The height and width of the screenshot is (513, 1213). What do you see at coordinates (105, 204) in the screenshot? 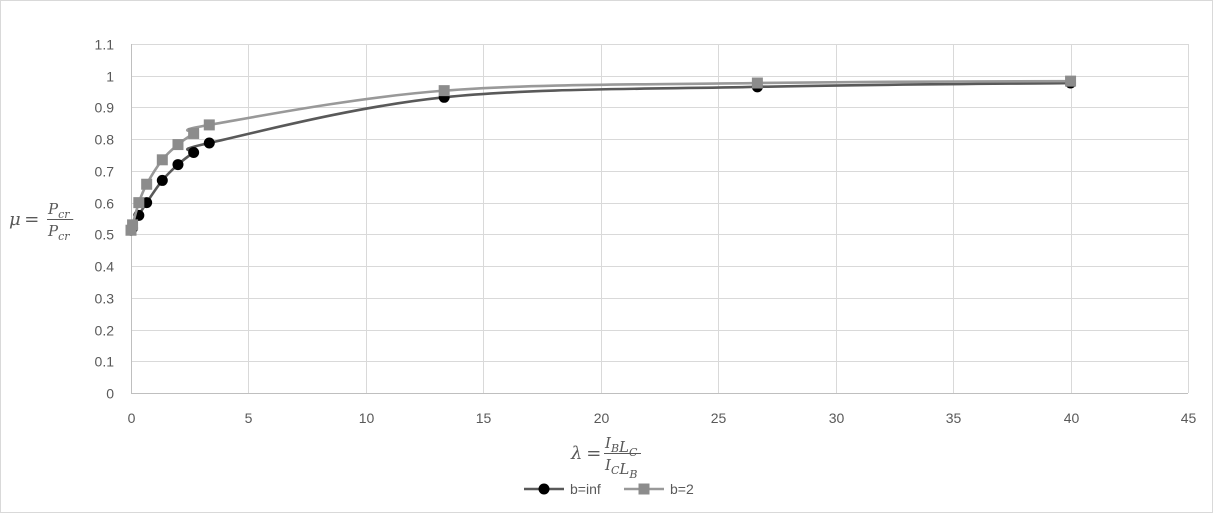
I see `y-tick-label: 0.6` at bounding box center [105, 204].